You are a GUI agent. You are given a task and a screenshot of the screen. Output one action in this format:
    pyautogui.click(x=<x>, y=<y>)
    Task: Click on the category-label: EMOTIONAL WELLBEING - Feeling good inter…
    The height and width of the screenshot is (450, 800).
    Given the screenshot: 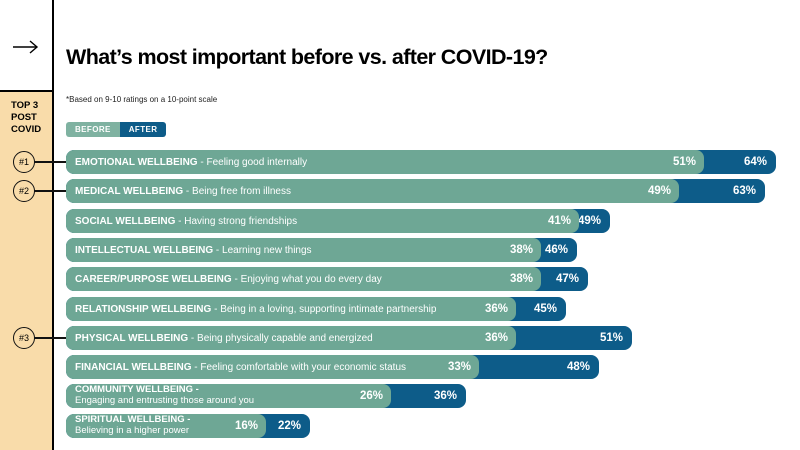 What is the action you would take?
    pyautogui.click(x=191, y=162)
    